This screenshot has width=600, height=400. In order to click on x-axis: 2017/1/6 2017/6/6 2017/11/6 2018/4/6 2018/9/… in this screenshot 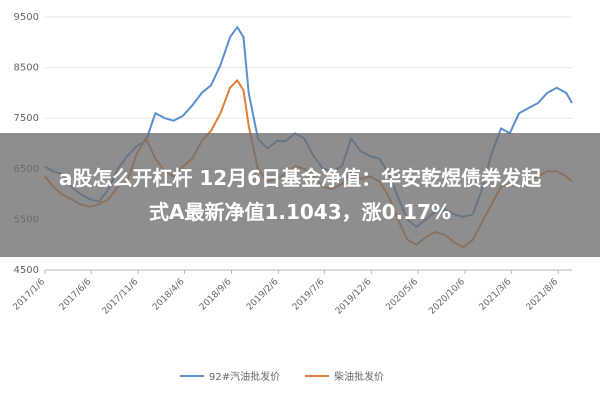, I will do `click(291, 293)`.